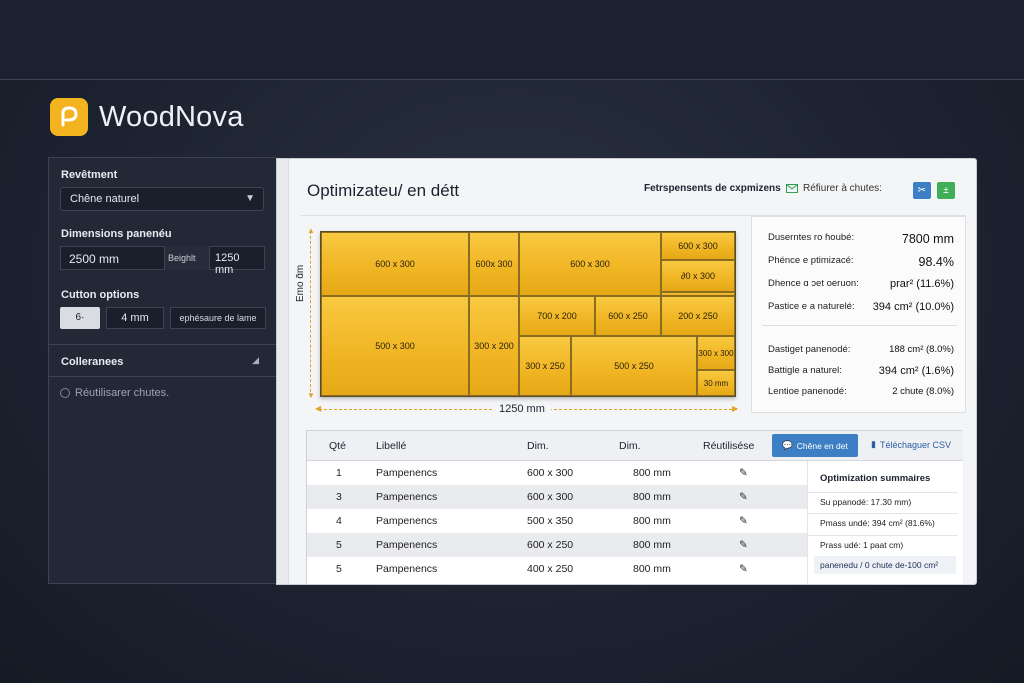  Describe the element at coordinates (163, 376) in the screenshot. I see `sidebar-divider` at that location.